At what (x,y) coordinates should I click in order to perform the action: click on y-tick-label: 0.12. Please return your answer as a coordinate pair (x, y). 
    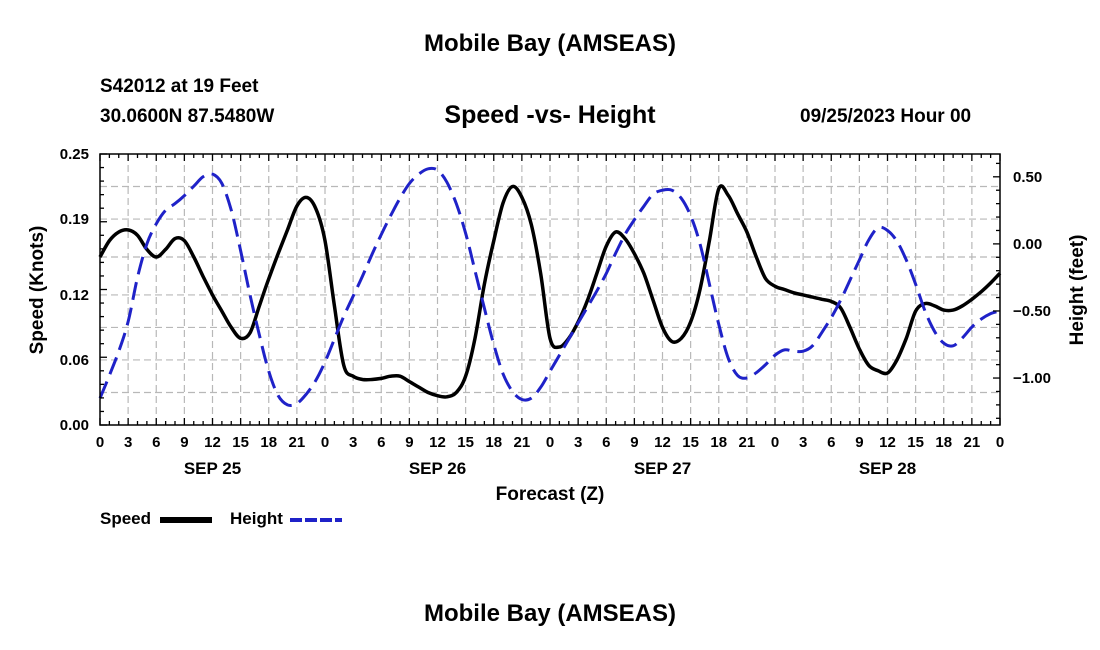
    Looking at the image, I should click on (74, 295).